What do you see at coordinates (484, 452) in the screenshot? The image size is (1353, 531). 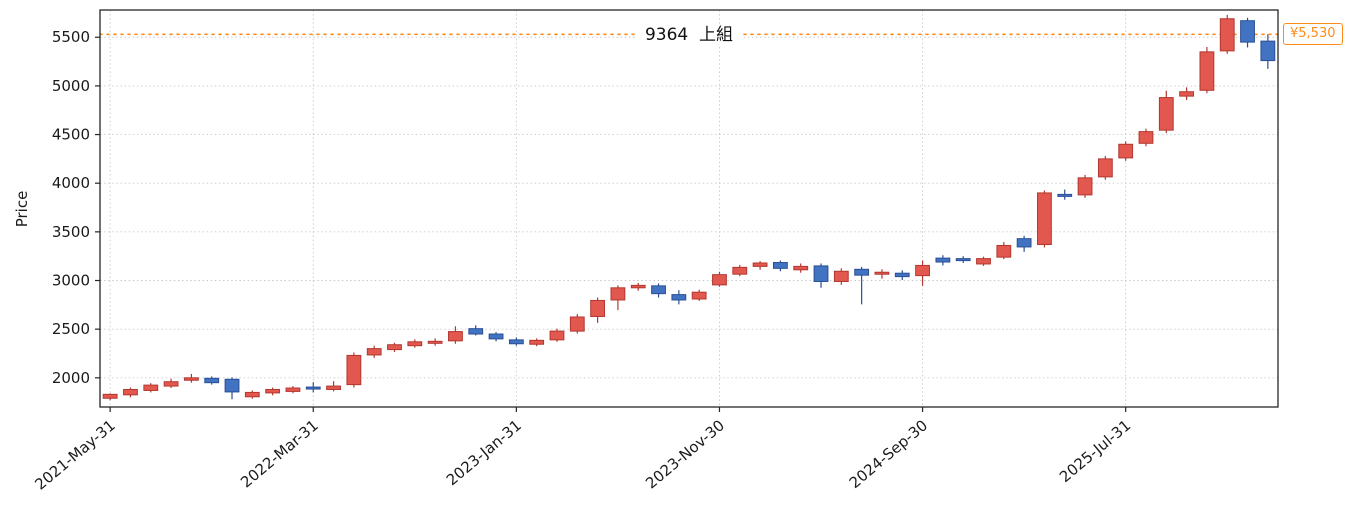 I see `x-tick-label: 2023-Jan-31` at bounding box center [484, 452].